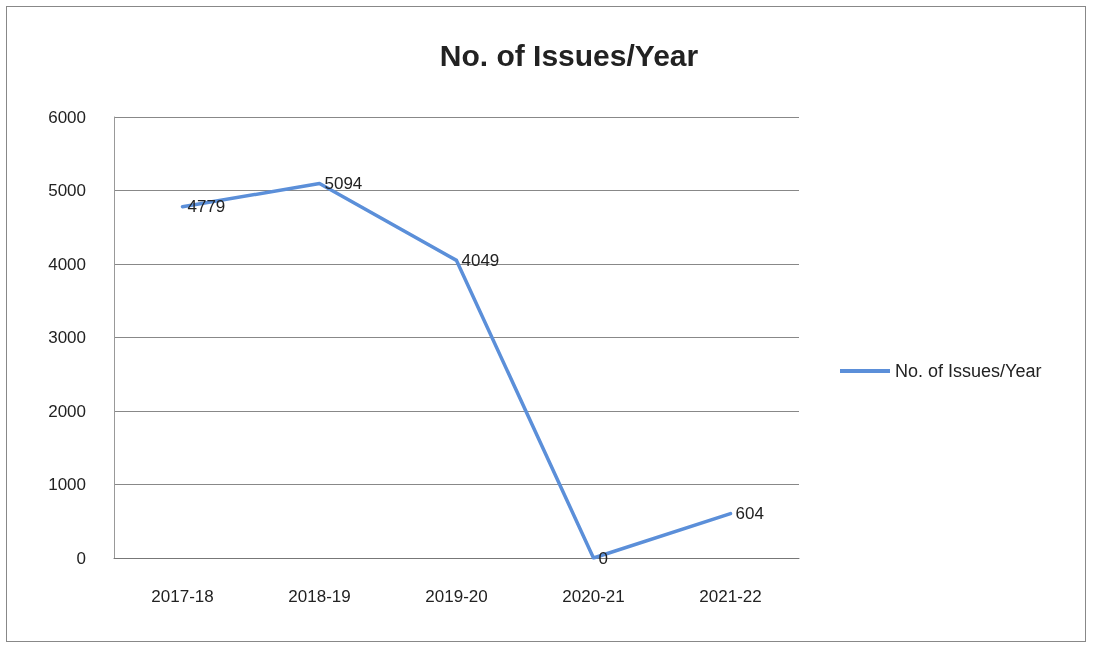 The image size is (1094, 649). Describe the element at coordinates (67, 484) in the screenshot. I see `y-tick-label: 1000` at that location.